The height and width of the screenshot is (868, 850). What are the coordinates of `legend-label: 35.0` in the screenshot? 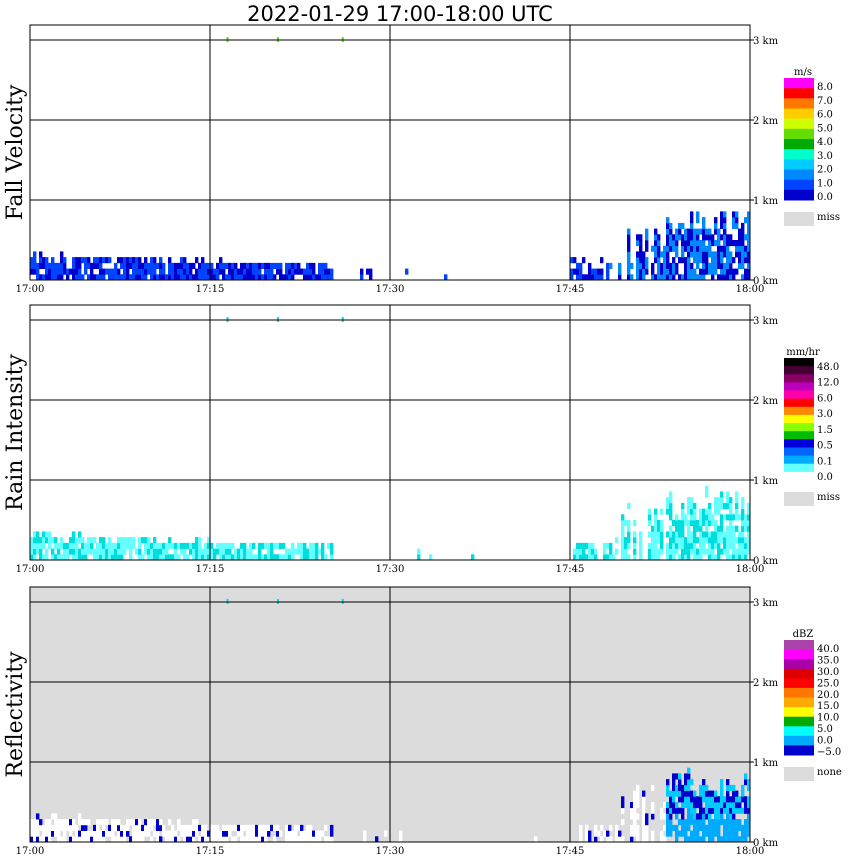 It's located at (828, 660).